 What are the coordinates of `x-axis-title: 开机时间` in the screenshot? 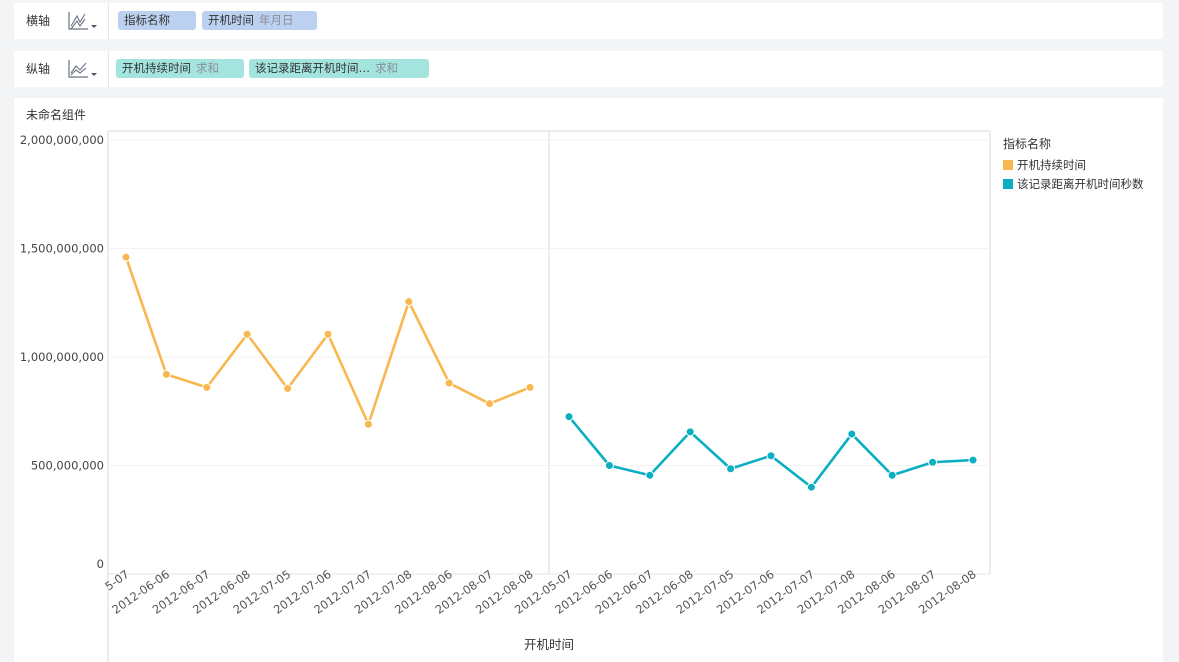 It's located at (549, 644).